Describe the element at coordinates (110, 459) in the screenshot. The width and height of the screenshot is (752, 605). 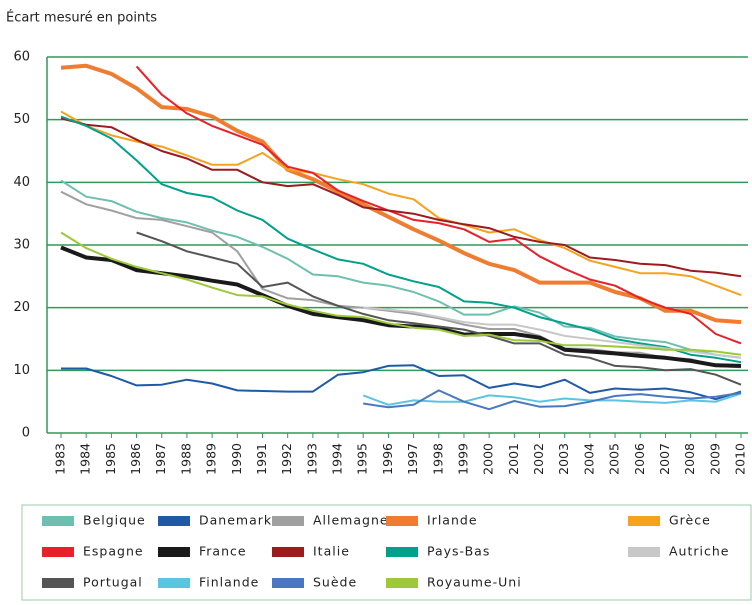
I see `x-tick-label: 1985` at that location.